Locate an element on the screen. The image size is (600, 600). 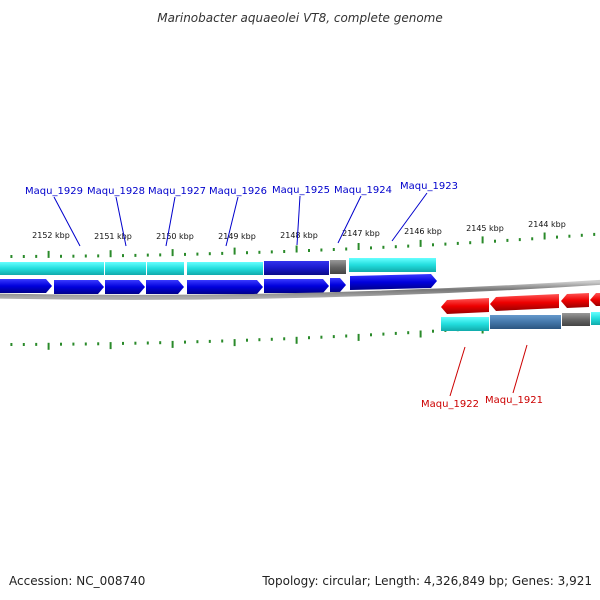
forward-genes is located at coordinates (218, 284).